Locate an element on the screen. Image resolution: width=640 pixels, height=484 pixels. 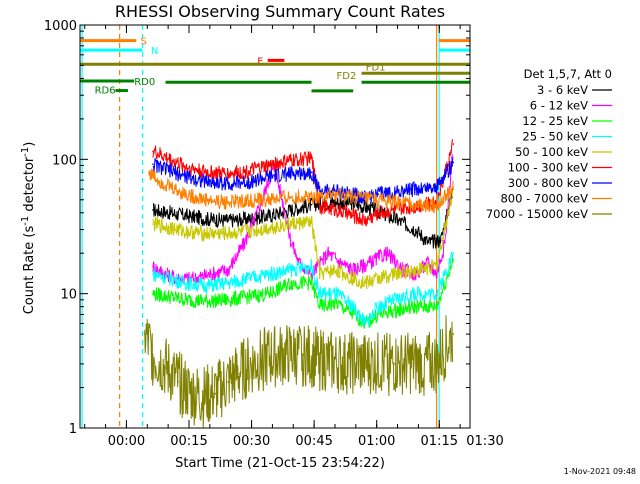
y-label-exp1: -1 is located at coordinates (25, 221).